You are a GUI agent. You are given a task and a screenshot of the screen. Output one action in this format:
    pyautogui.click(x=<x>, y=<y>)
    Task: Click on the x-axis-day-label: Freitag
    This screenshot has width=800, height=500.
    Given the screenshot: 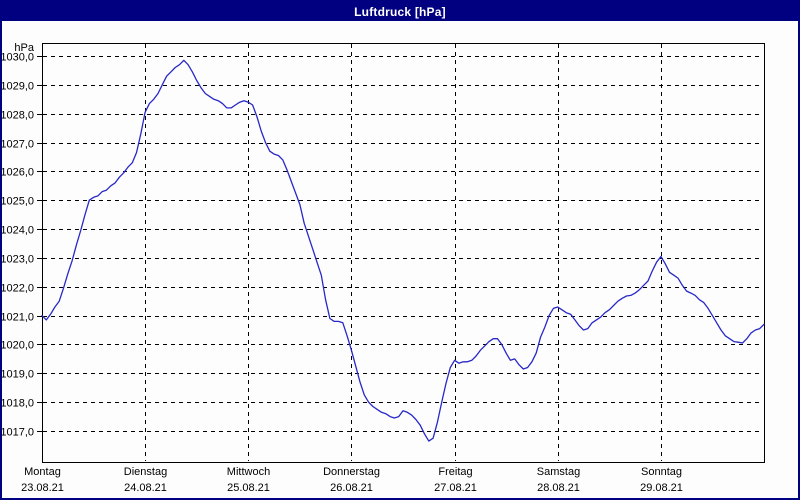 What is the action you would take?
    pyautogui.click(x=455, y=472)
    